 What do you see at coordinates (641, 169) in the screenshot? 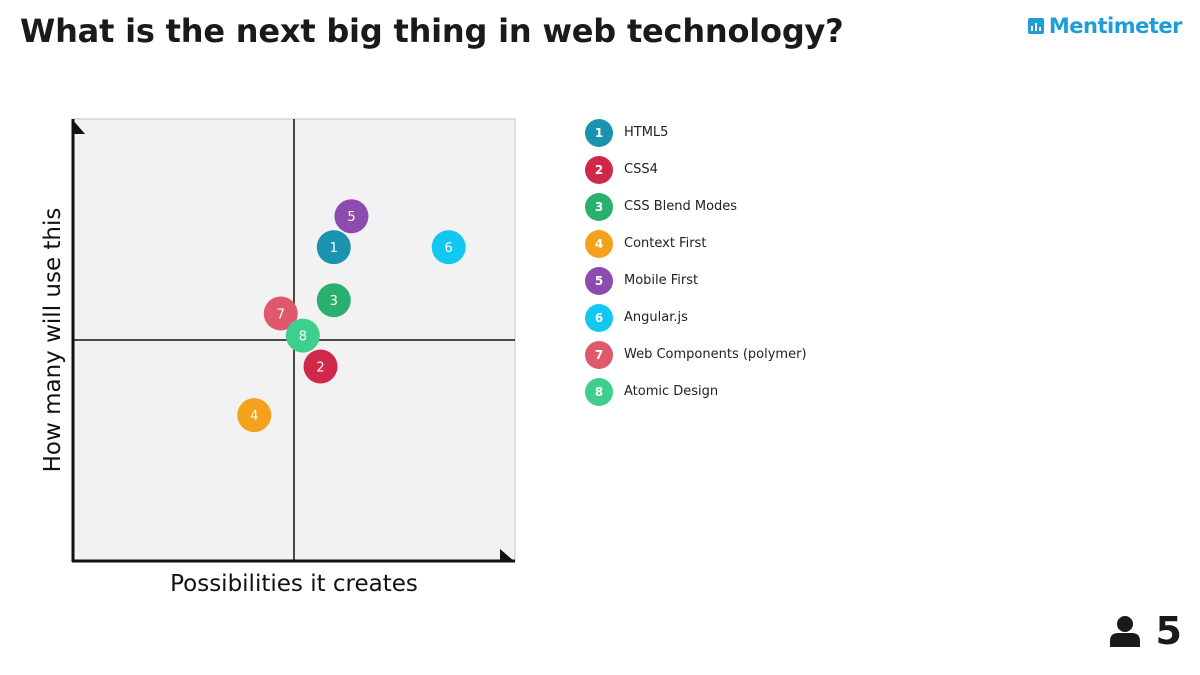
I see `legend-label-2: CSS4` at bounding box center [641, 169].